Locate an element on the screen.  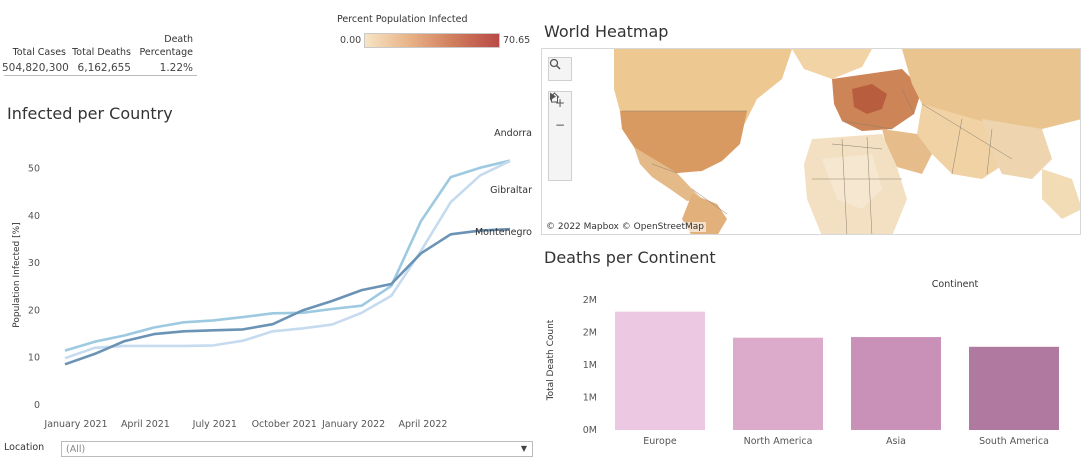
series-label-andorra: Andorra is located at coordinates (513, 133).